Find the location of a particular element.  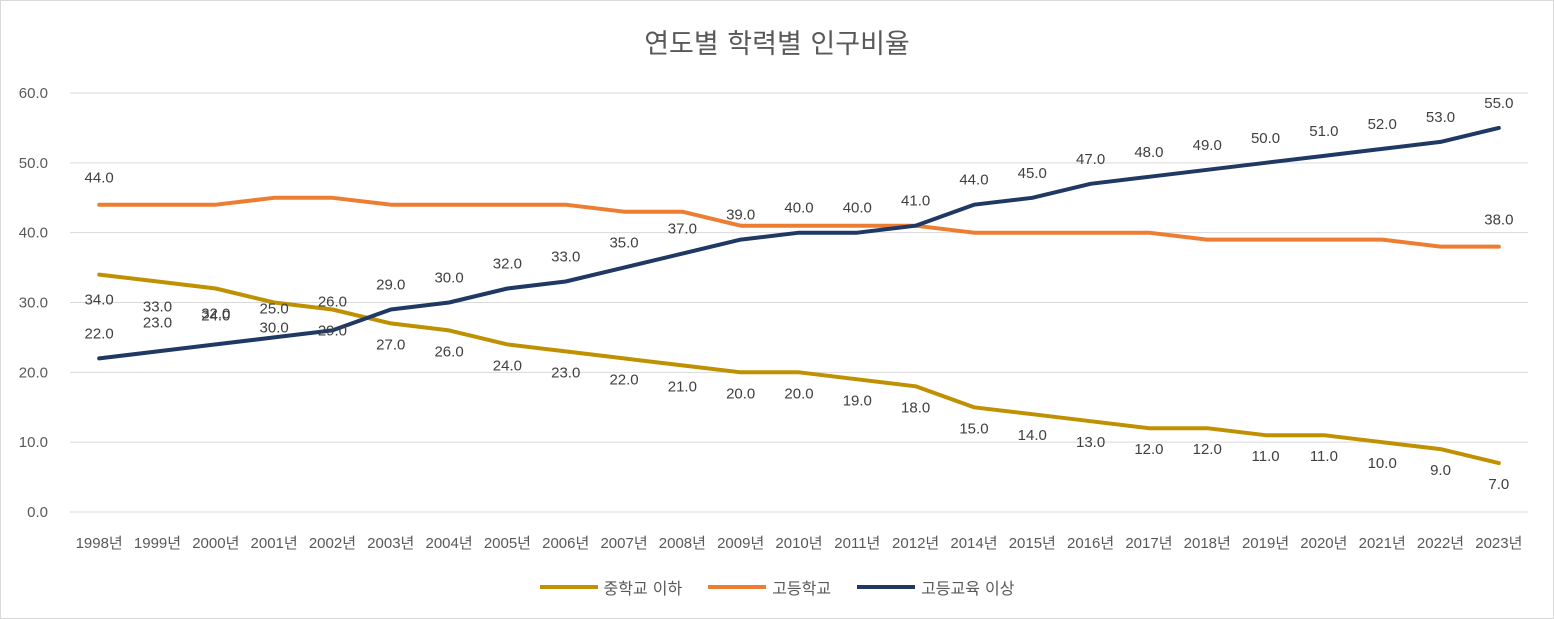

x-tick-label: 2014년 is located at coordinates (973, 543).